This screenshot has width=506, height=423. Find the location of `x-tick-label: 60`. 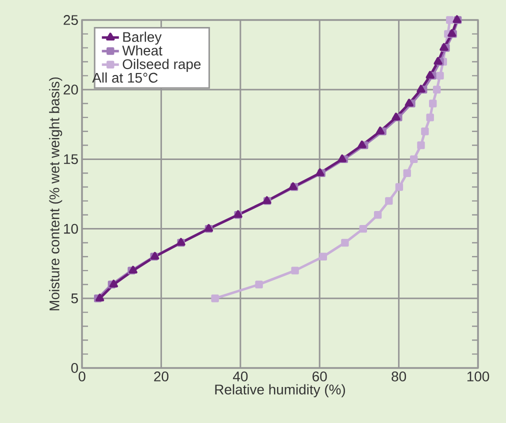

x-tick-label: 60 is located at coordinates (319, 377).